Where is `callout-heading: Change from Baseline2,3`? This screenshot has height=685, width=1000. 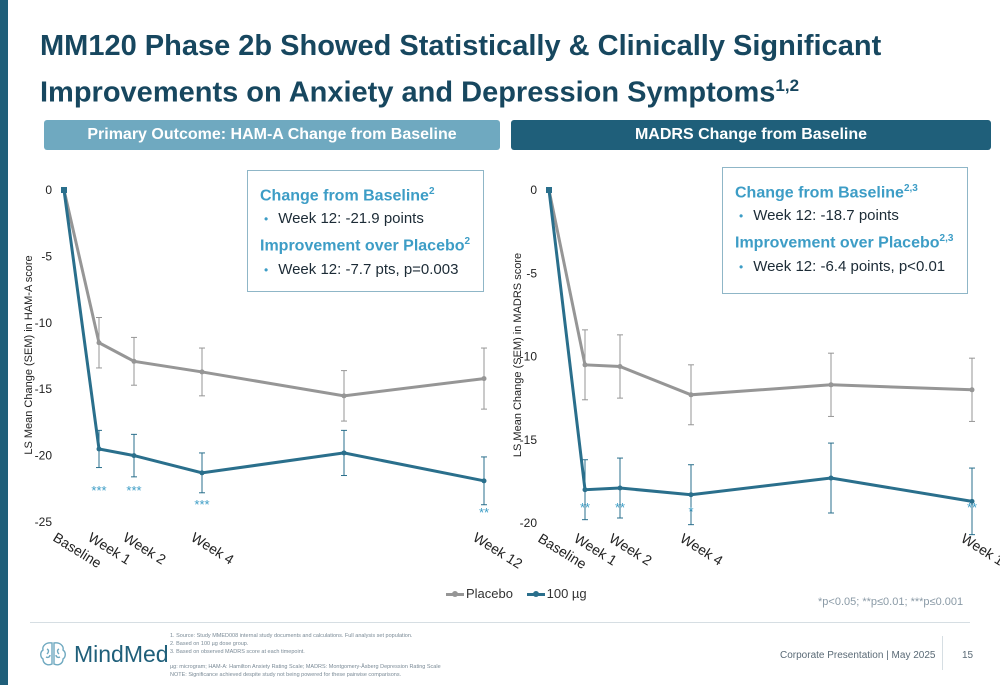
callout-heading: Change from Baseline2,3 is located at coordinates (845, 191).